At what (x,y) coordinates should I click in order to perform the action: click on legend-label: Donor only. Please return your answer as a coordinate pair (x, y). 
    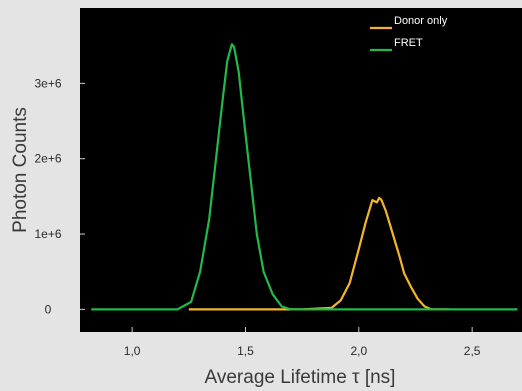
    Looking at the image, I should click on (421, 21).